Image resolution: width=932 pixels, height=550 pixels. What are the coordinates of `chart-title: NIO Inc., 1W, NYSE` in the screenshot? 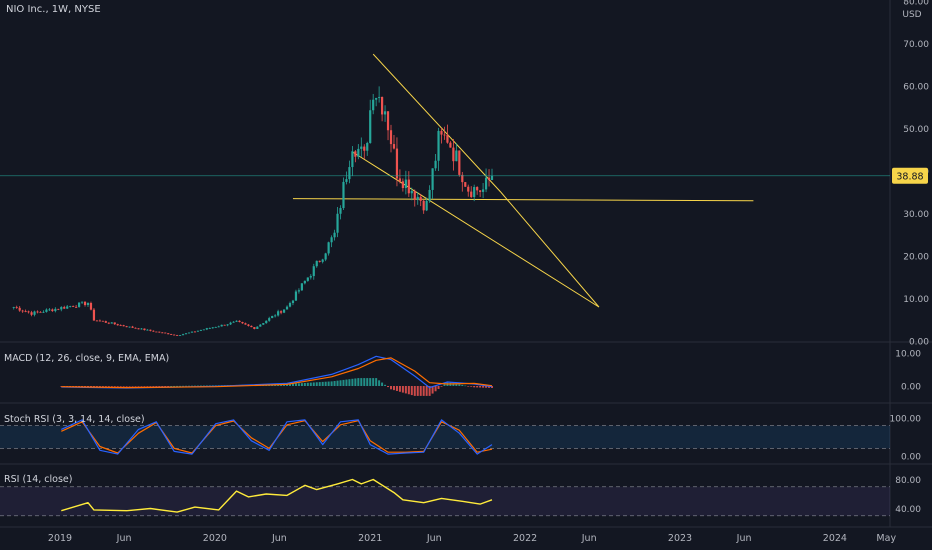 It's located at (53, 9).